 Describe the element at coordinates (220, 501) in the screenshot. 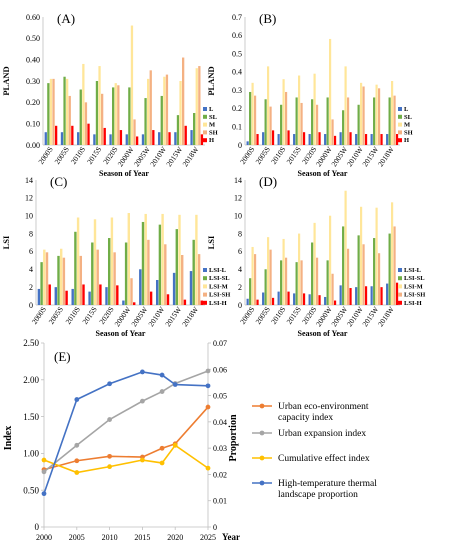

I see `y2-tick-label: 0.01` at that location.